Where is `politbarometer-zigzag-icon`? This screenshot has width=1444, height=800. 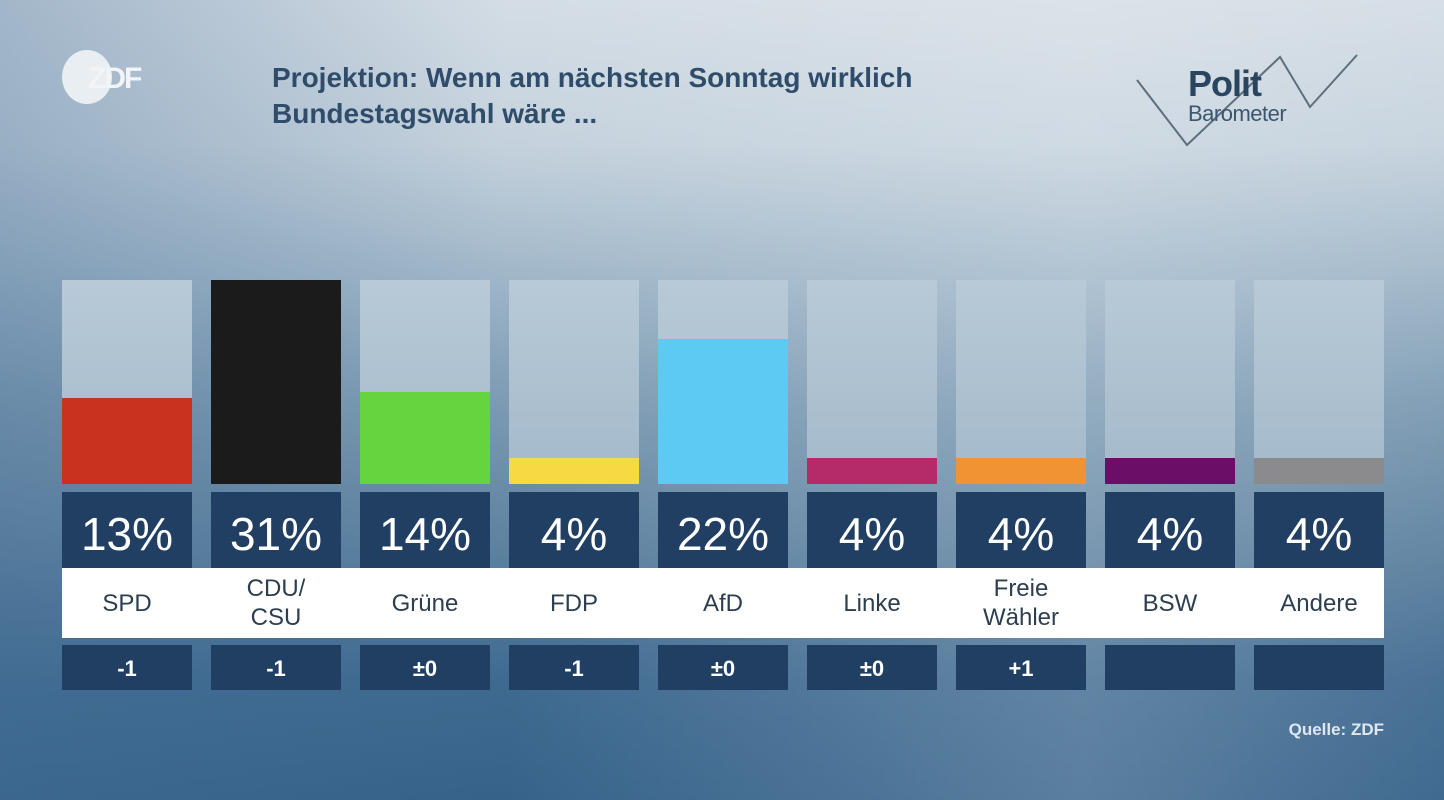 politbarometer-zigzag-icon is located at coordinates (1247, 100).